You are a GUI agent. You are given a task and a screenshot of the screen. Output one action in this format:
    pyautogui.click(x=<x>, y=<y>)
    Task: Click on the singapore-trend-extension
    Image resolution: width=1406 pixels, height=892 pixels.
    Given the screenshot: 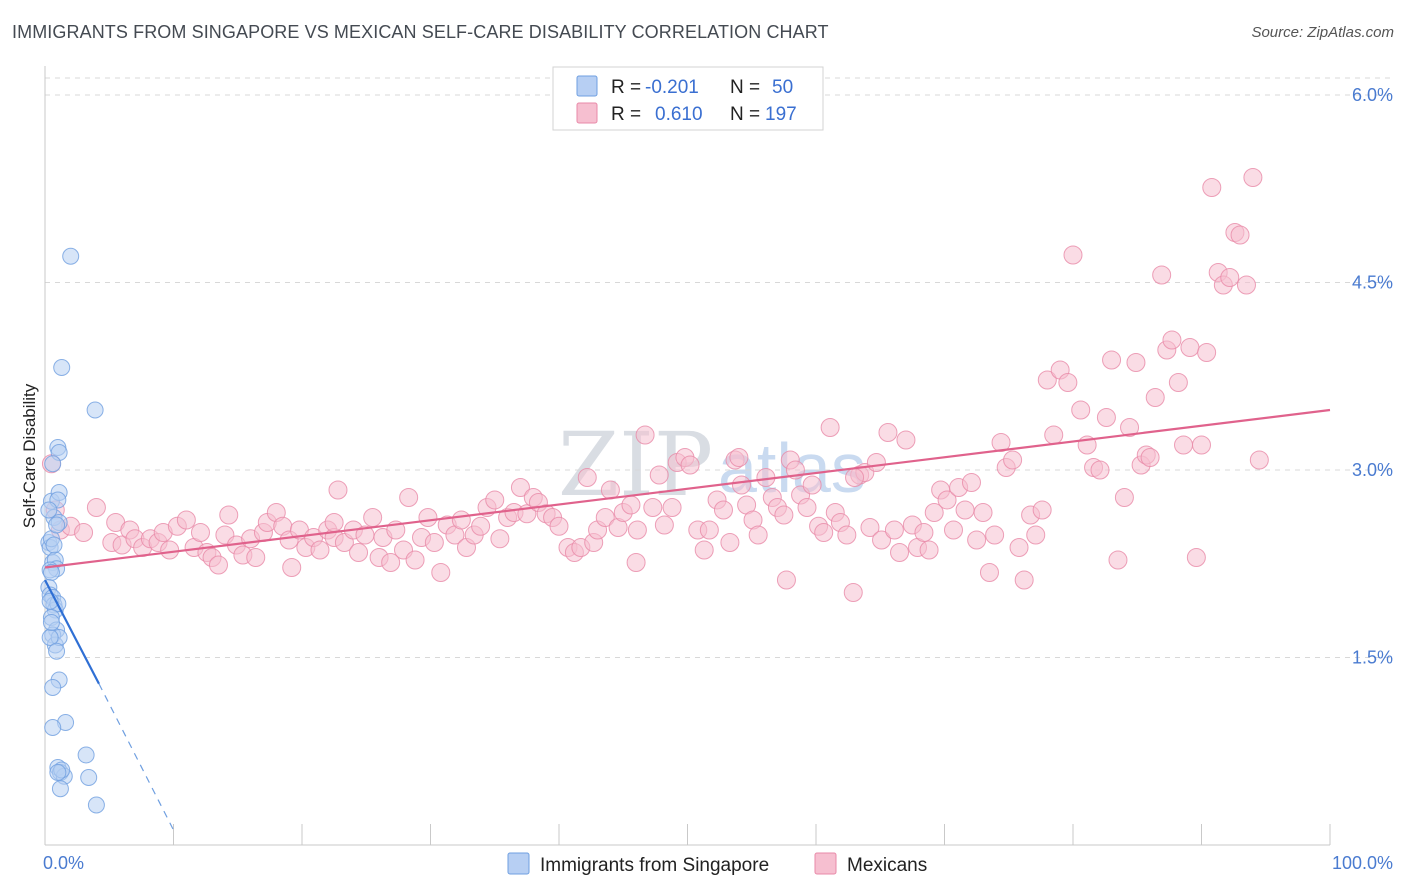 What is the action you would take?
    pyautogui.click(x=136, y=757)
    